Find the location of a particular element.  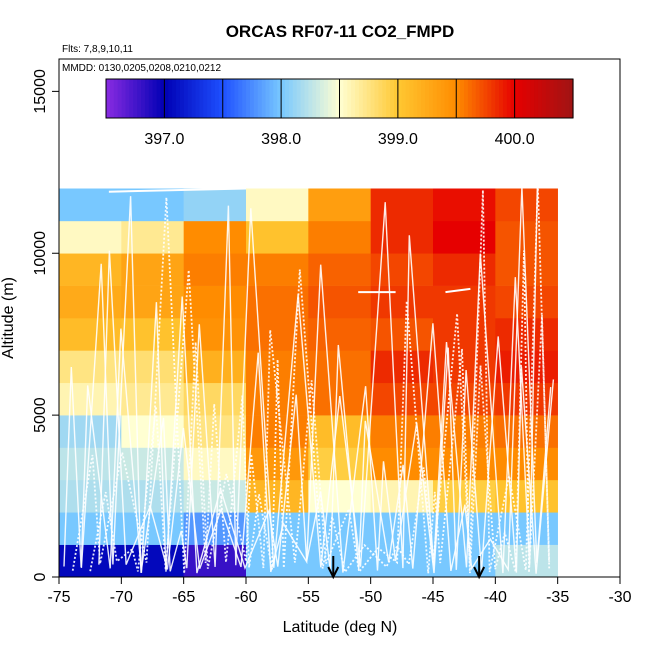

x-tick-label: -40 is located at coordinates (495, 597).